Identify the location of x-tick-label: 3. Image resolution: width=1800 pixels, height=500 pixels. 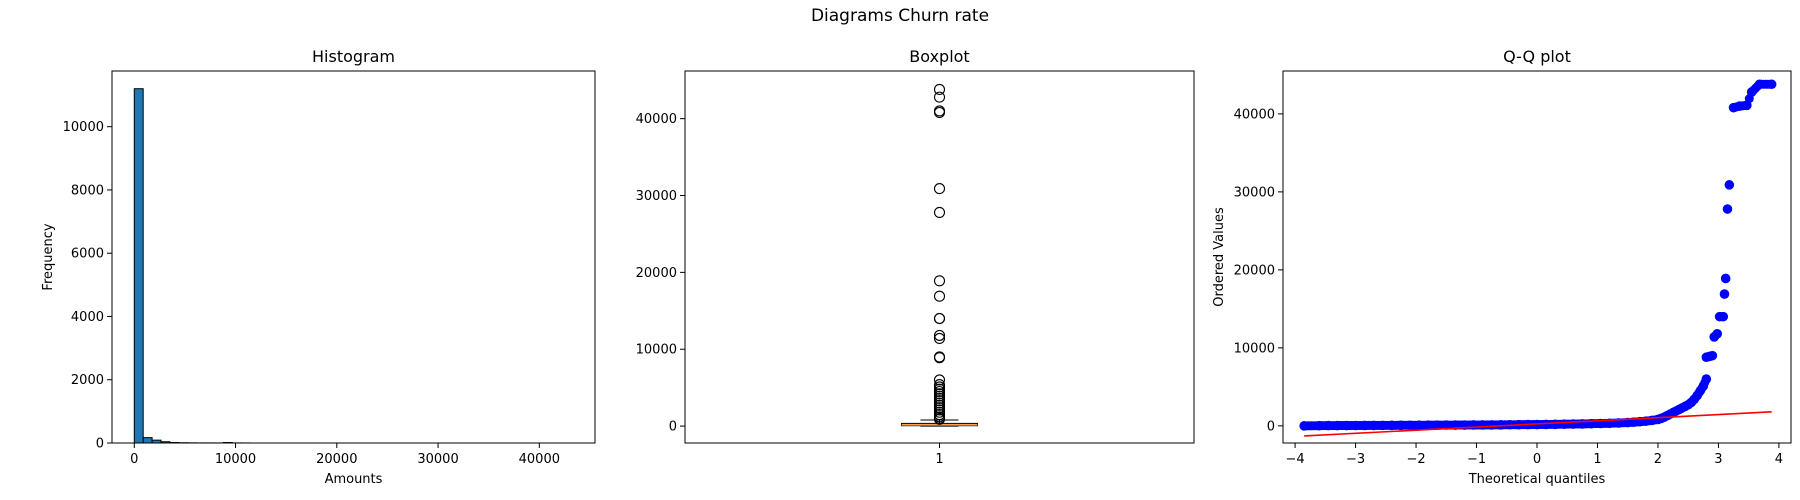
(1718, 459).